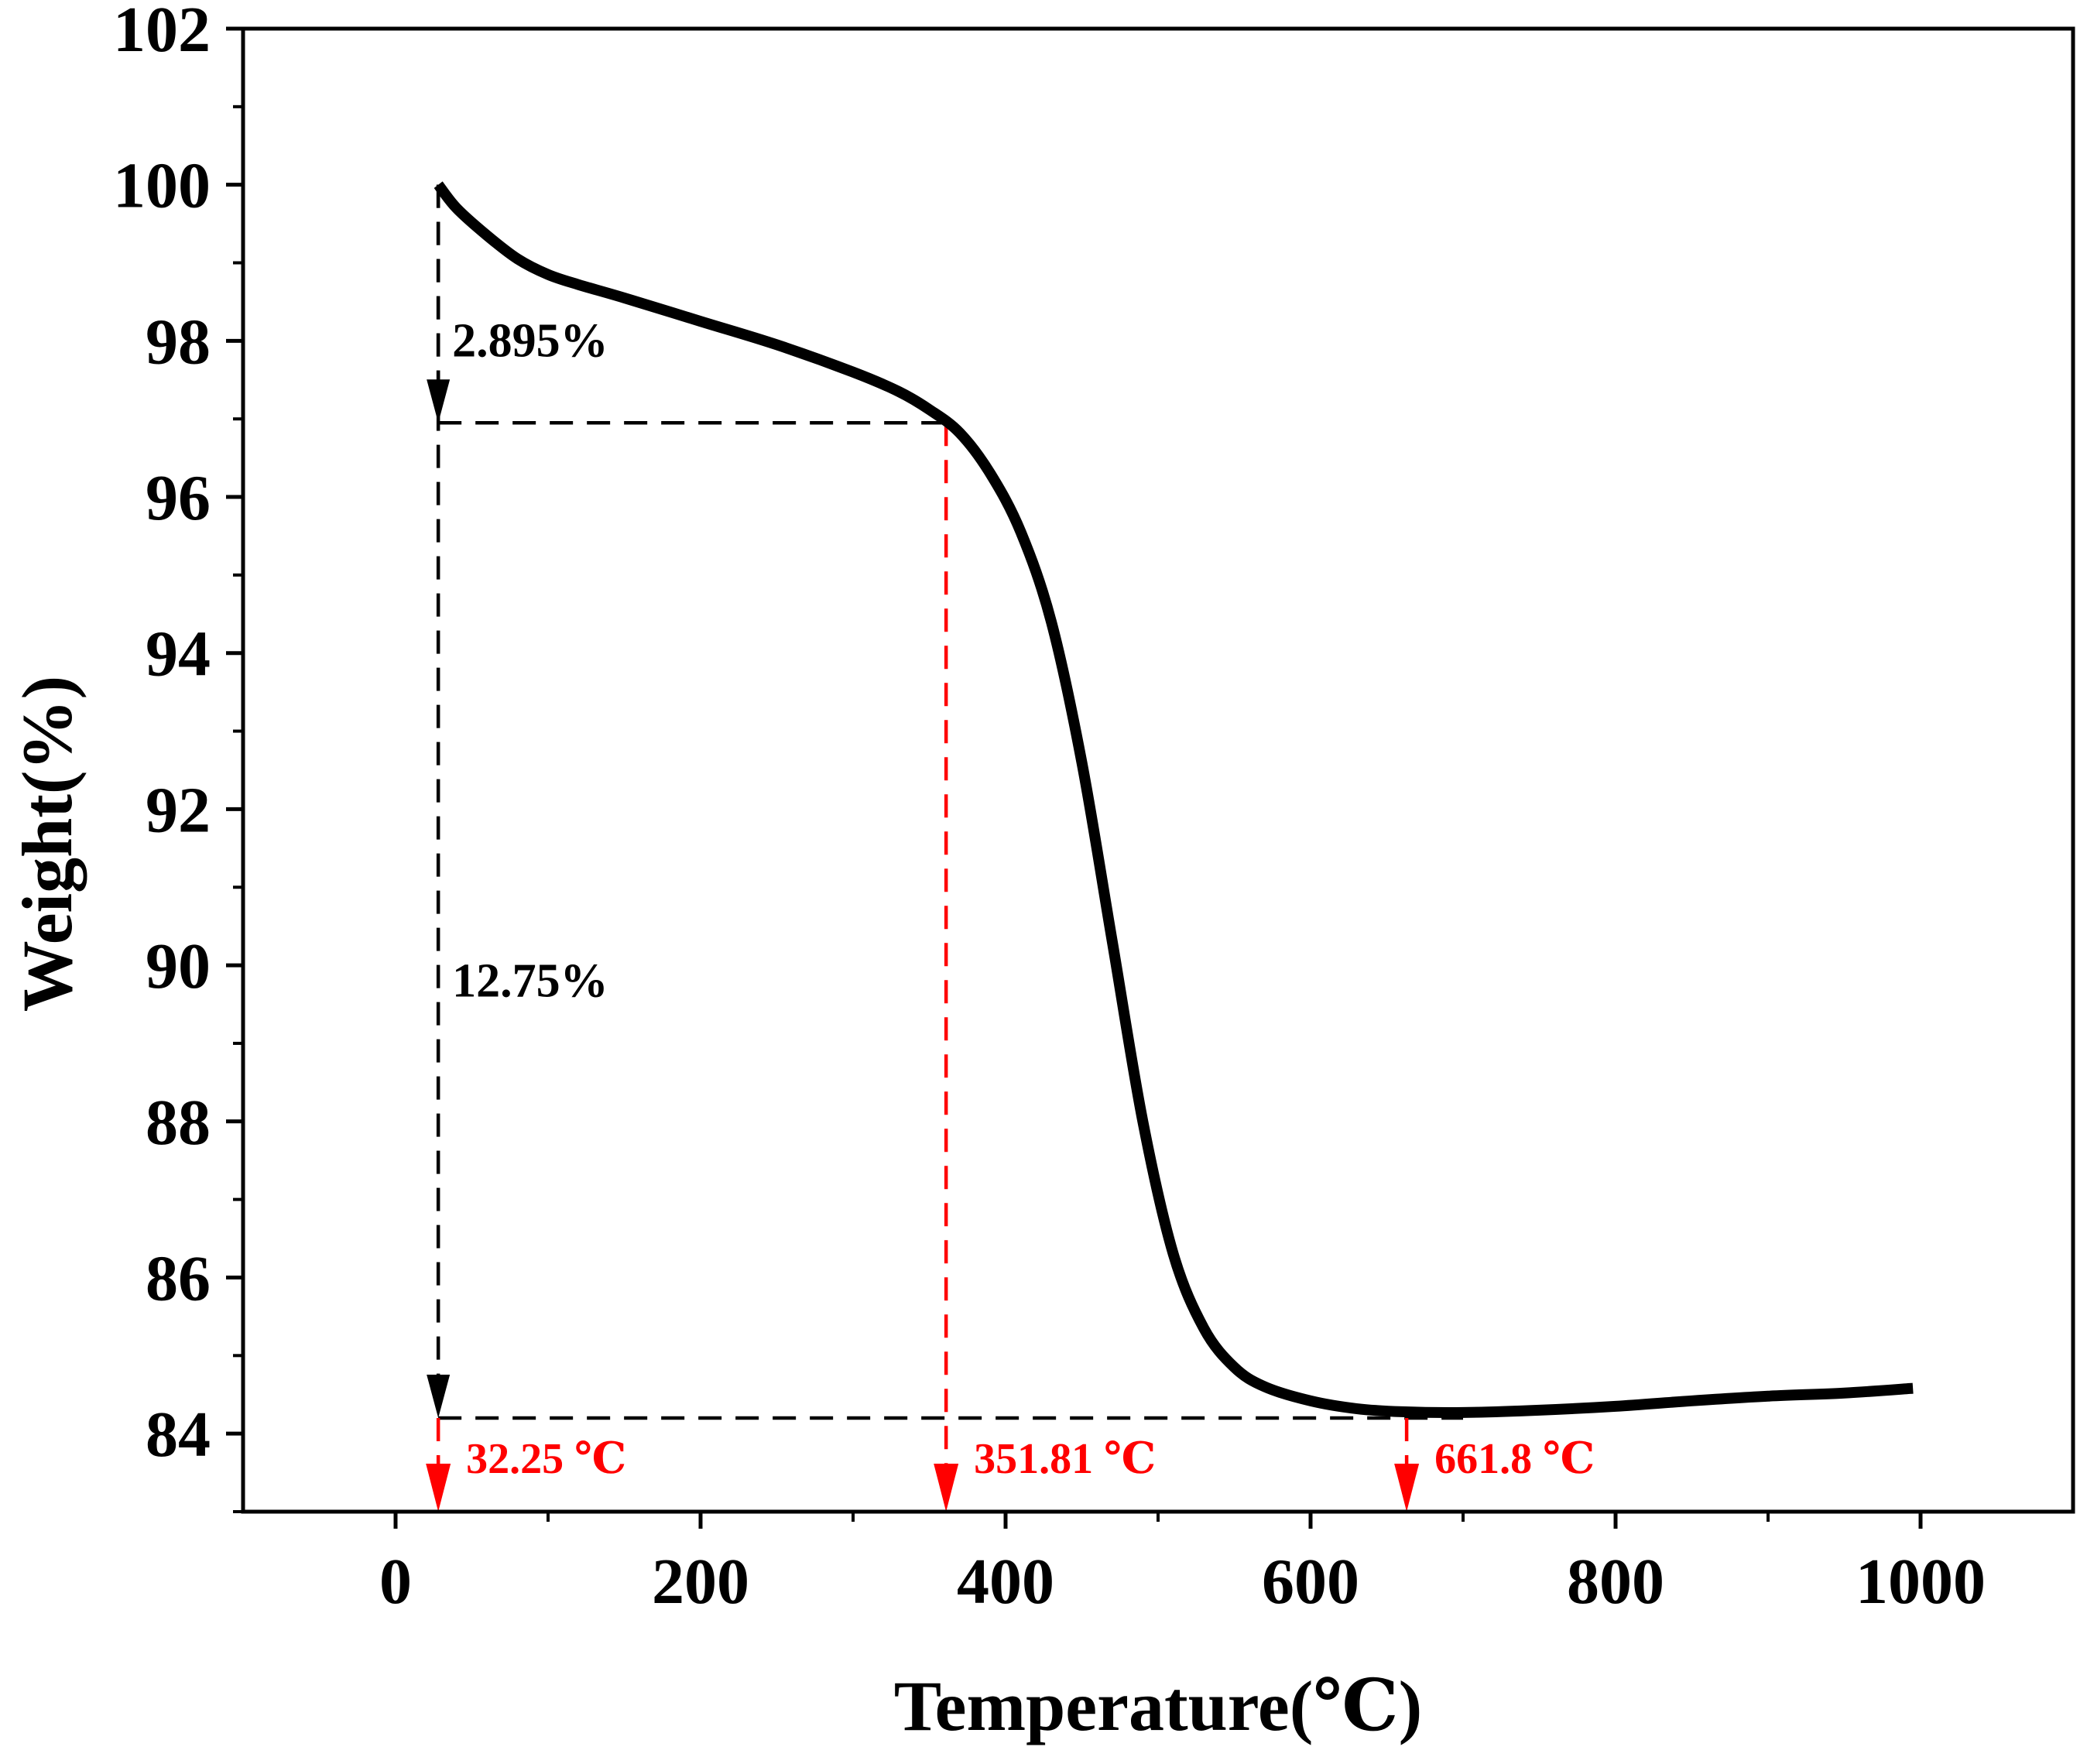 The width and height of the screenshot is (2087, 1764). I want to click on y-tick-label: 90, so click(178, 966).